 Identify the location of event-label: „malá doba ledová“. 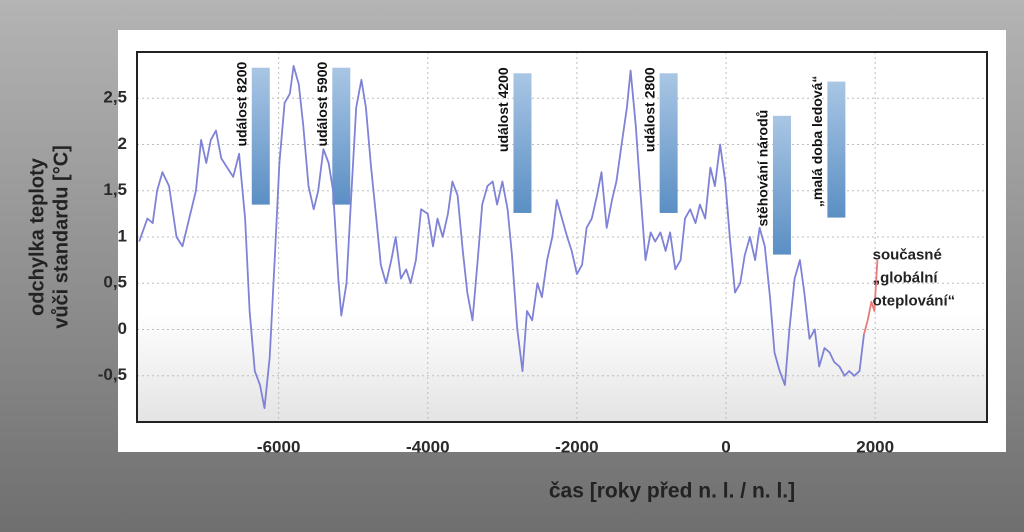
(817, 141).